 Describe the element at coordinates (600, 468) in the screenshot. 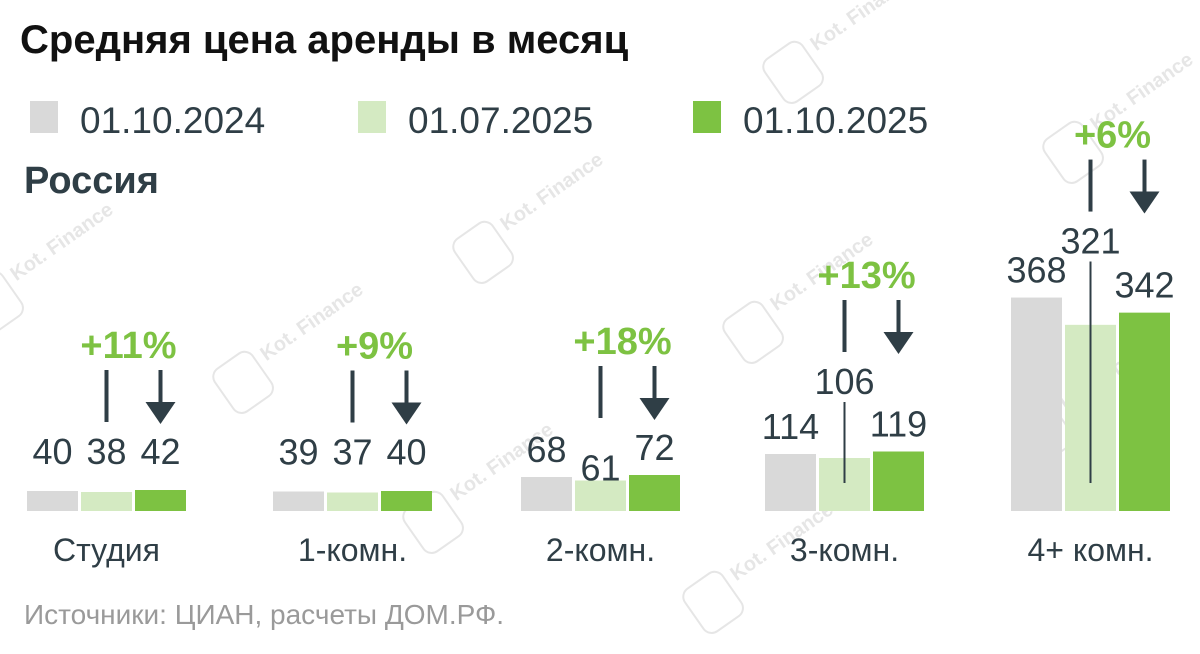

I see `value-label: 61` at that location.